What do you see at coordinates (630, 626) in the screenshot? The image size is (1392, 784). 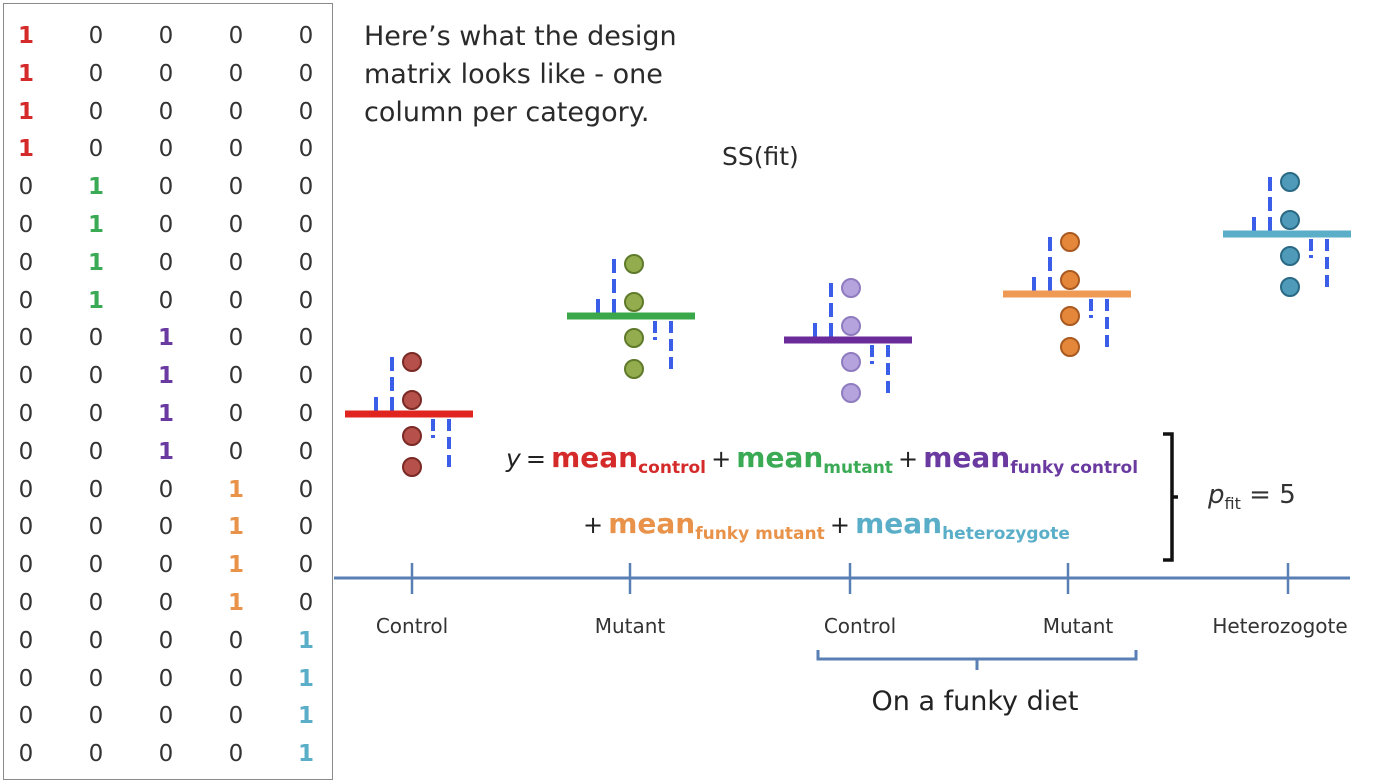 I see `axis-label-mutant: Mutant` at bounding box center [630, 626].